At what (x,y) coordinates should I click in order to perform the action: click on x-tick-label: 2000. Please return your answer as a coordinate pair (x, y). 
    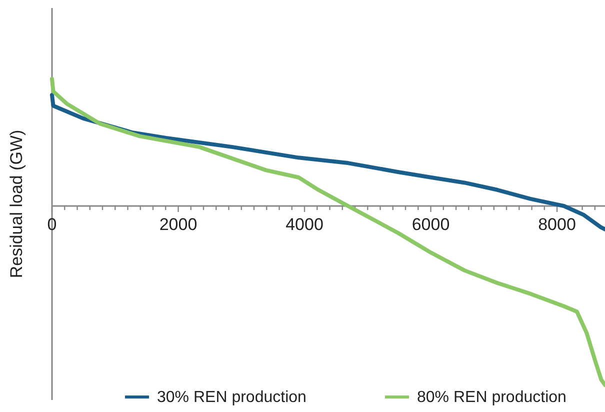
    Looking at the image, I should click on (178, 224).